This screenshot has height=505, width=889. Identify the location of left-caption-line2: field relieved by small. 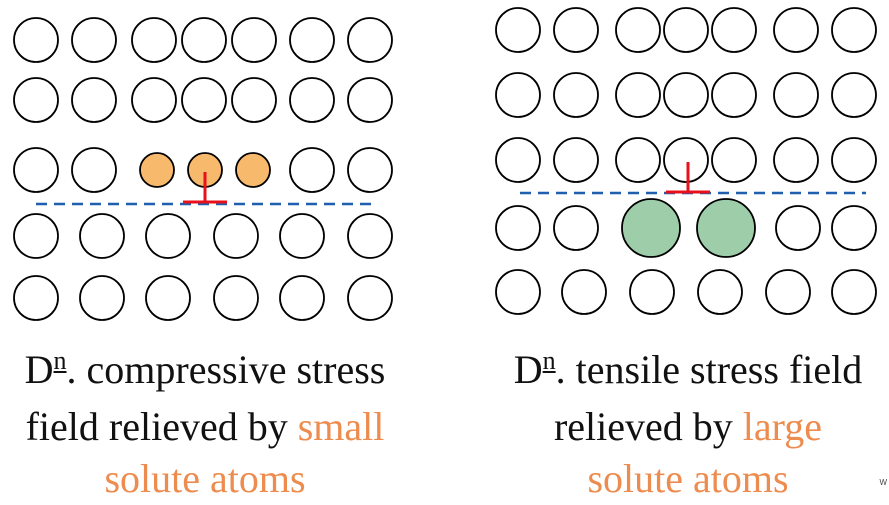
(205, 426).